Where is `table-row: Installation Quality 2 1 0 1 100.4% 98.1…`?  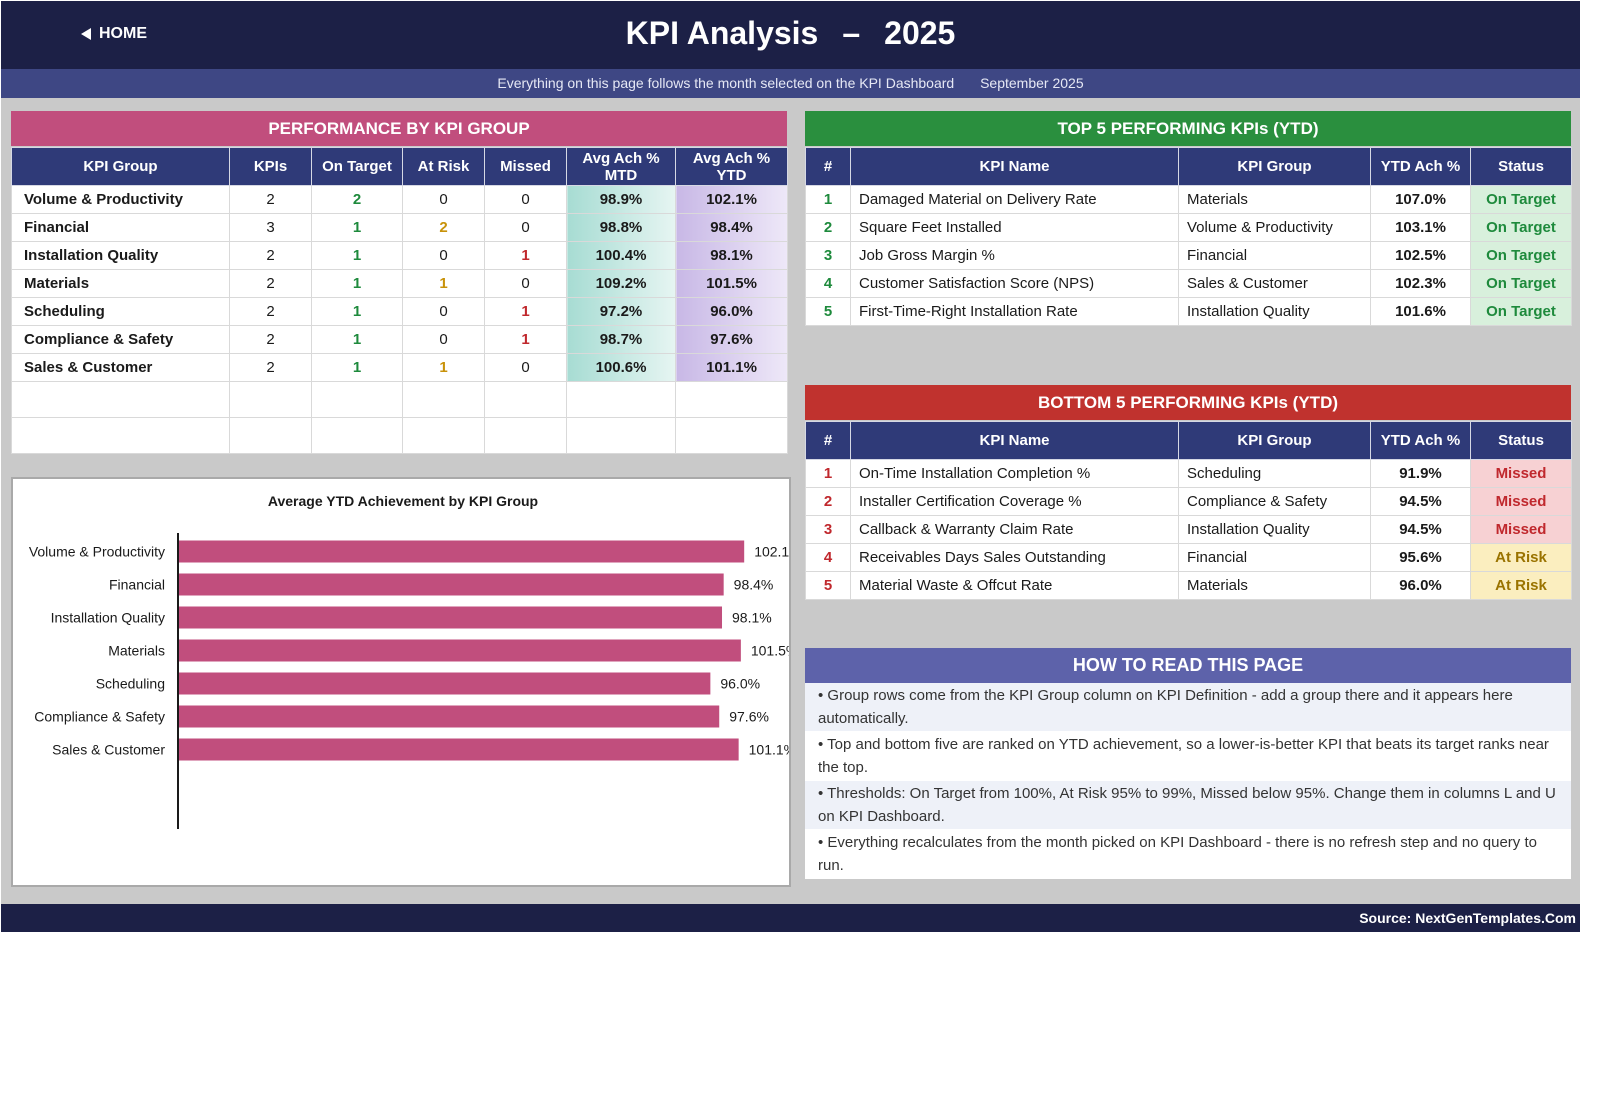
table-row: Installation Quality 2 1 0 1 100.4% 98.1… is located at coordinates (399, 255).